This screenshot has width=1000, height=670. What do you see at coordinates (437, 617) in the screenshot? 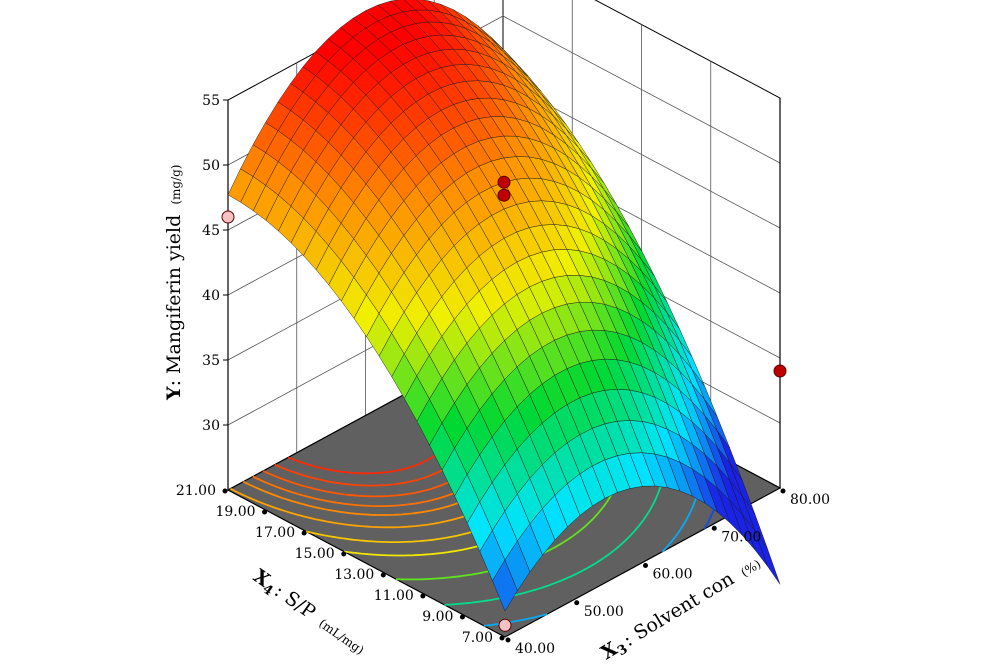
I see `y-tick-label: 9.00` at bounding box center [437, 617].